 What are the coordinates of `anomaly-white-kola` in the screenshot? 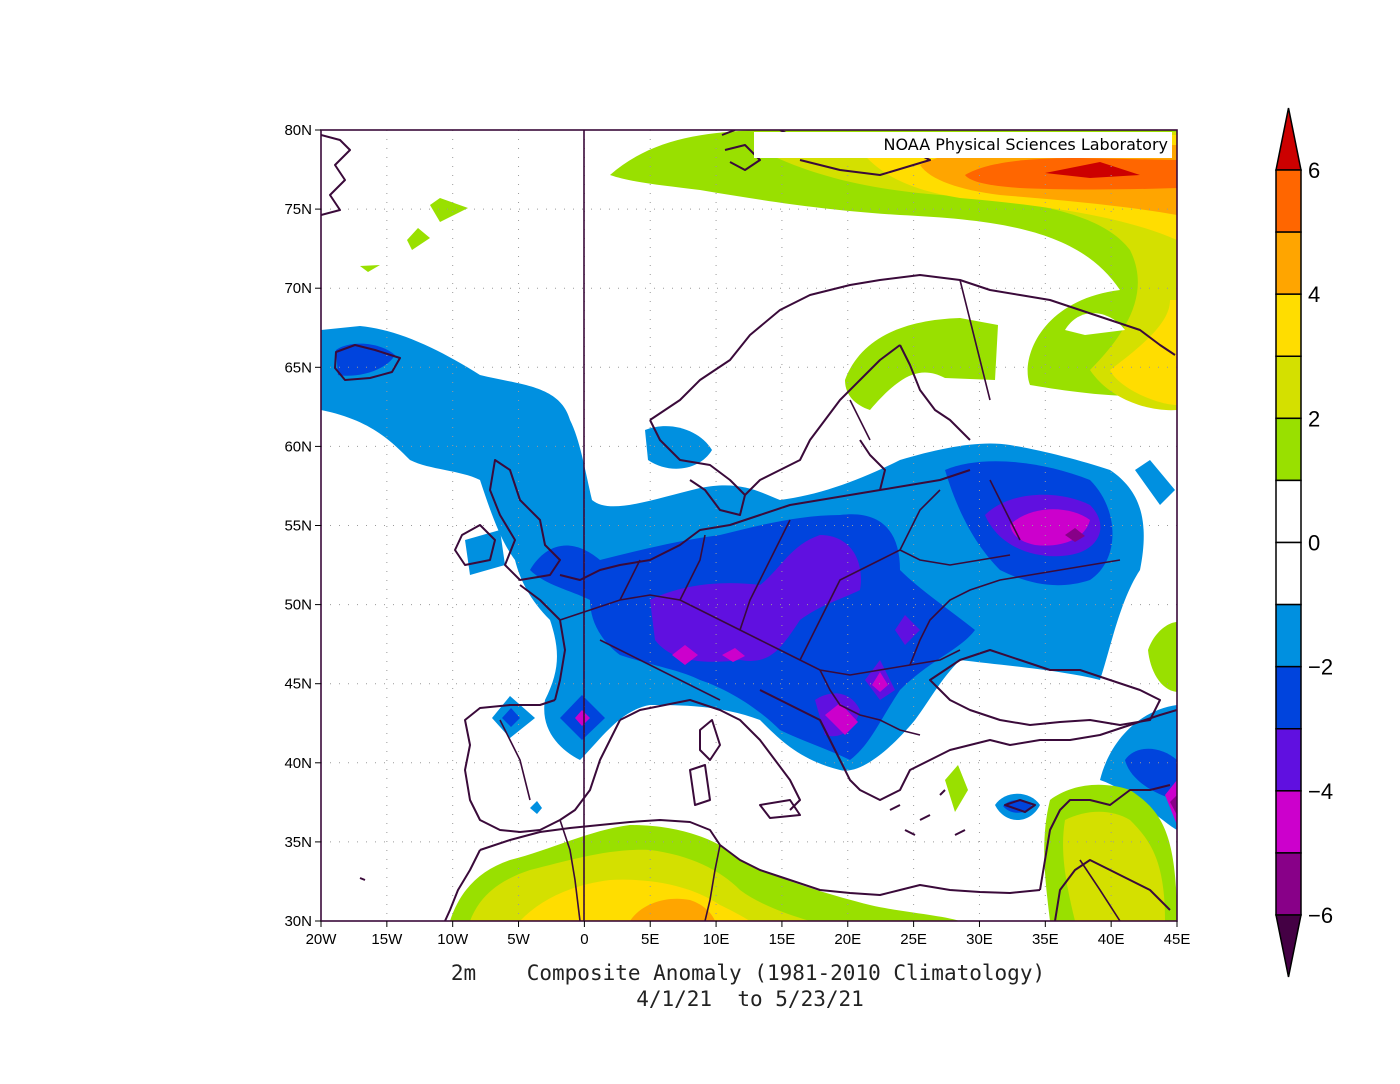 It's located at (1095, 324).